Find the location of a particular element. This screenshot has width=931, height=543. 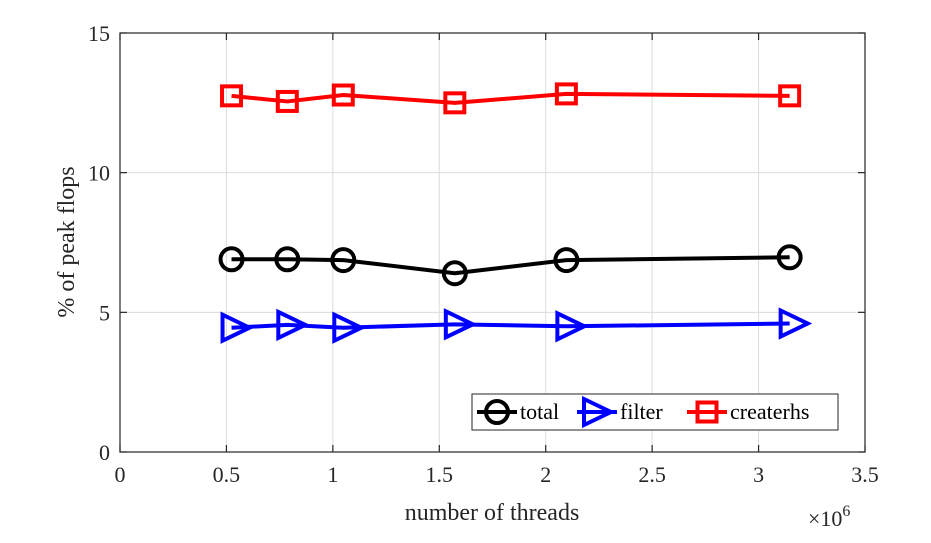

series-total is located at coordinates (510, 265).